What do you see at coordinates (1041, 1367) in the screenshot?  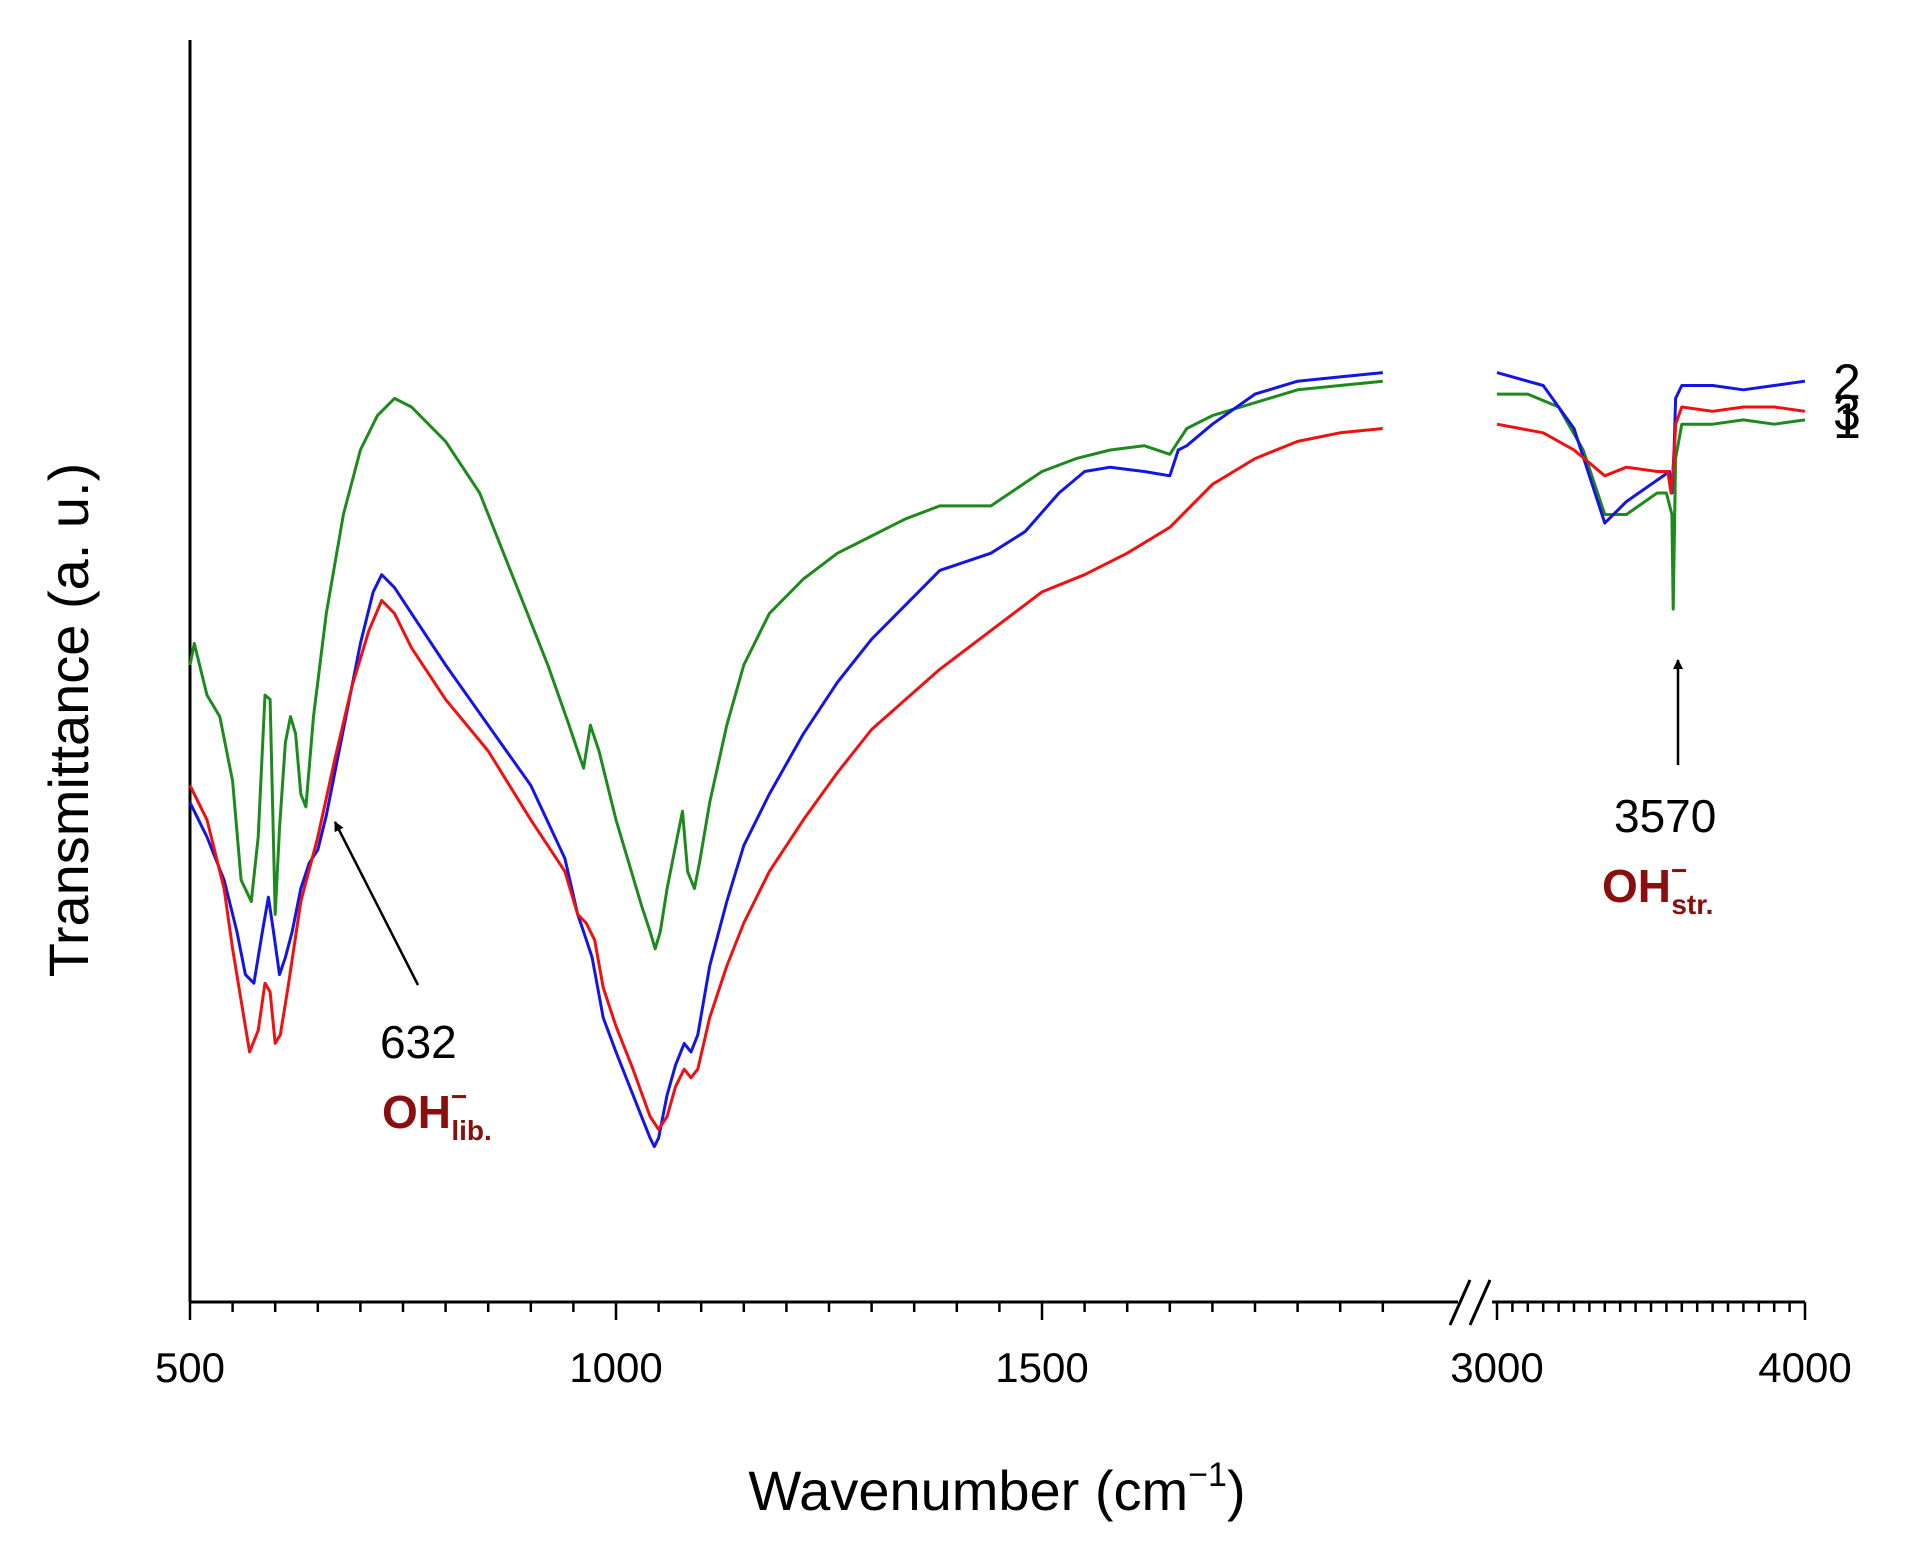 I see `x-tick-label-1500: 1500` at bounding box center [1041, 1367].